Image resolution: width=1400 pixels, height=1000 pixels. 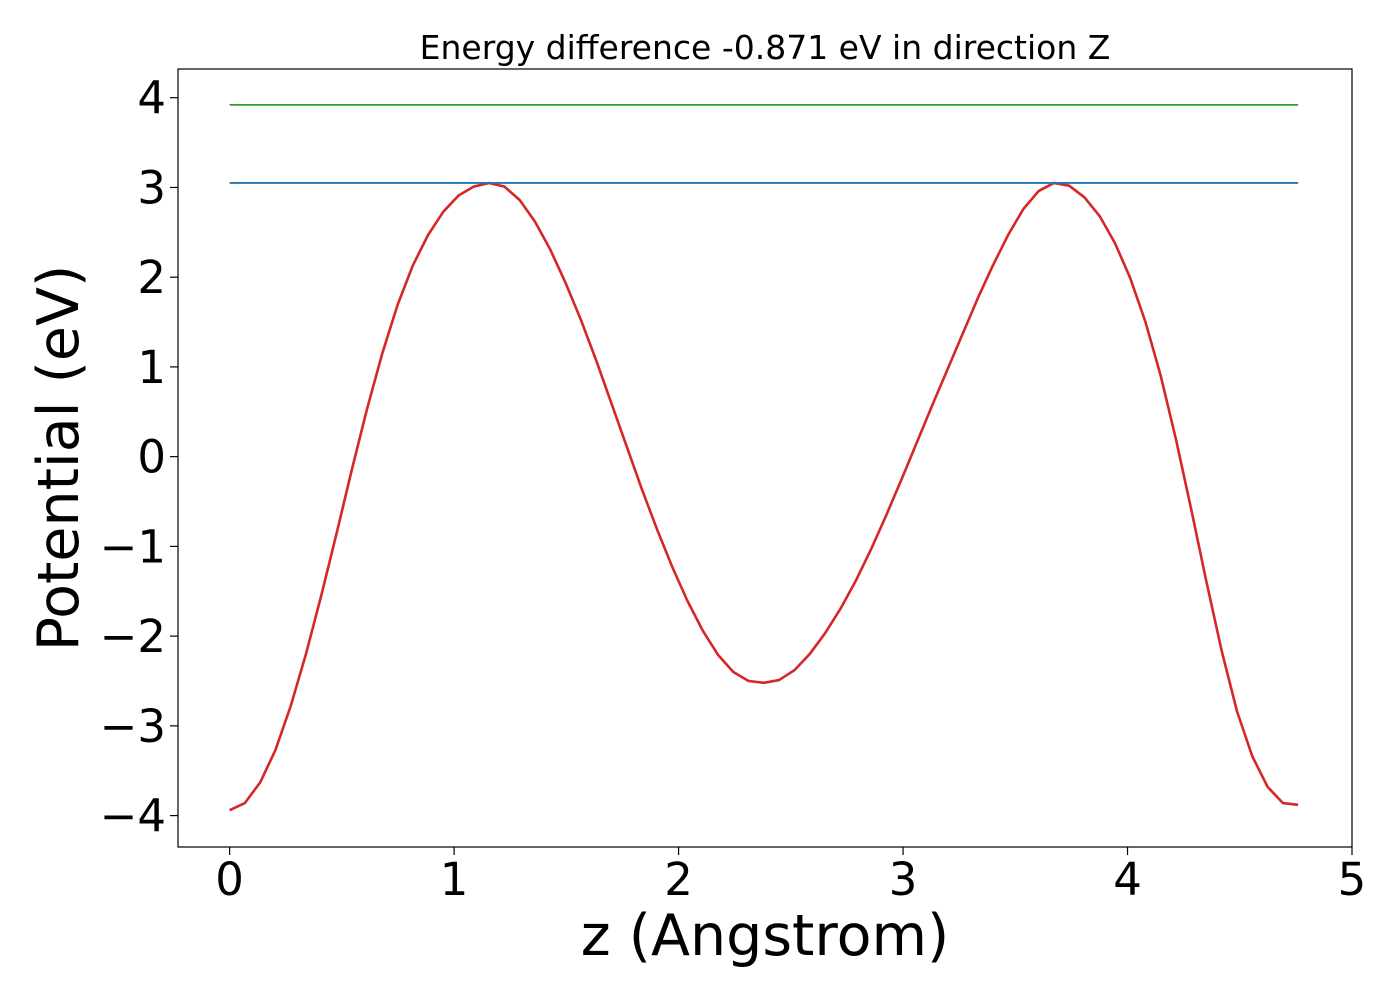 What do you see at coordinates (229, 879) in the screenshot?
I see `x-tick-label: 0` at bounding box center [229, 879].